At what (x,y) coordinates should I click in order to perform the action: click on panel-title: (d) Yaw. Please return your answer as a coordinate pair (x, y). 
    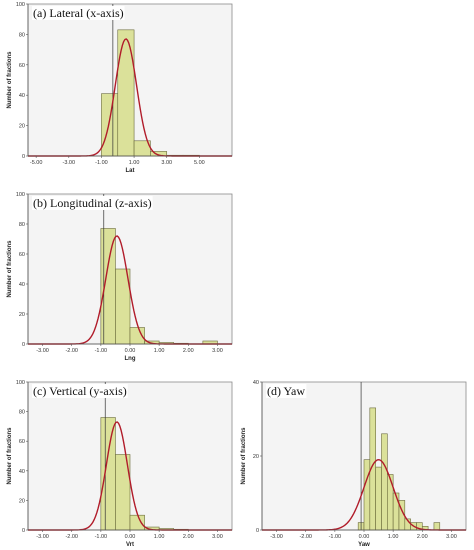
    Looking at the image, I should click on (286, 391).